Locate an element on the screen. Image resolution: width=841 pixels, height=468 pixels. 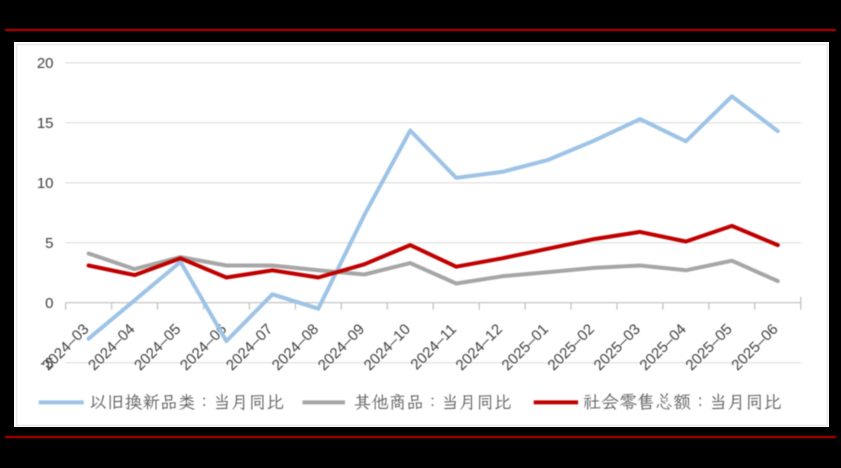
svg-text: 2024–11 is located at coordinates (433, 347).